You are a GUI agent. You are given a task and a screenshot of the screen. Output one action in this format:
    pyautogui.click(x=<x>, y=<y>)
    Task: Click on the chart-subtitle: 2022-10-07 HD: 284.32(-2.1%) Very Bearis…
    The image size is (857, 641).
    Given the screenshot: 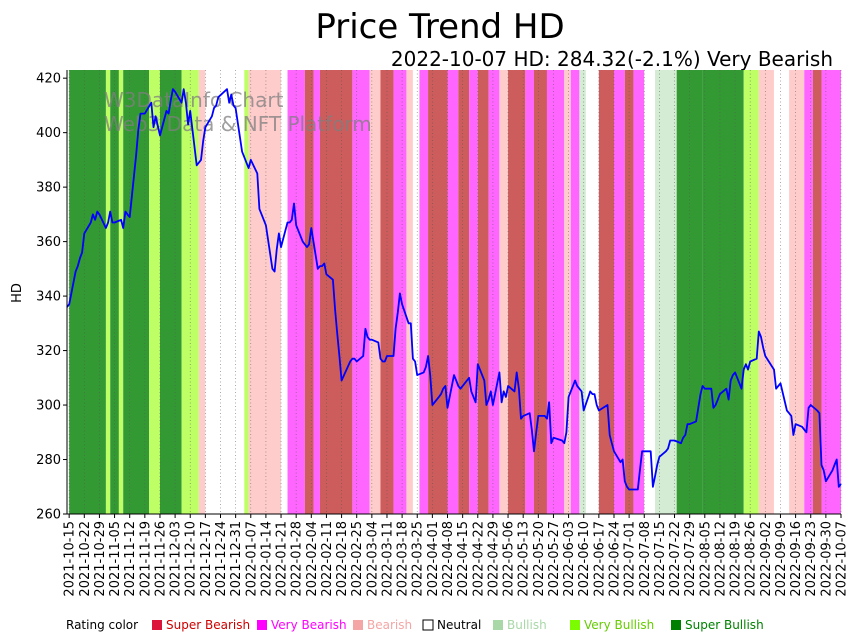 What is the action you would take?
    pyautogui.click(x=612, y=59)
    